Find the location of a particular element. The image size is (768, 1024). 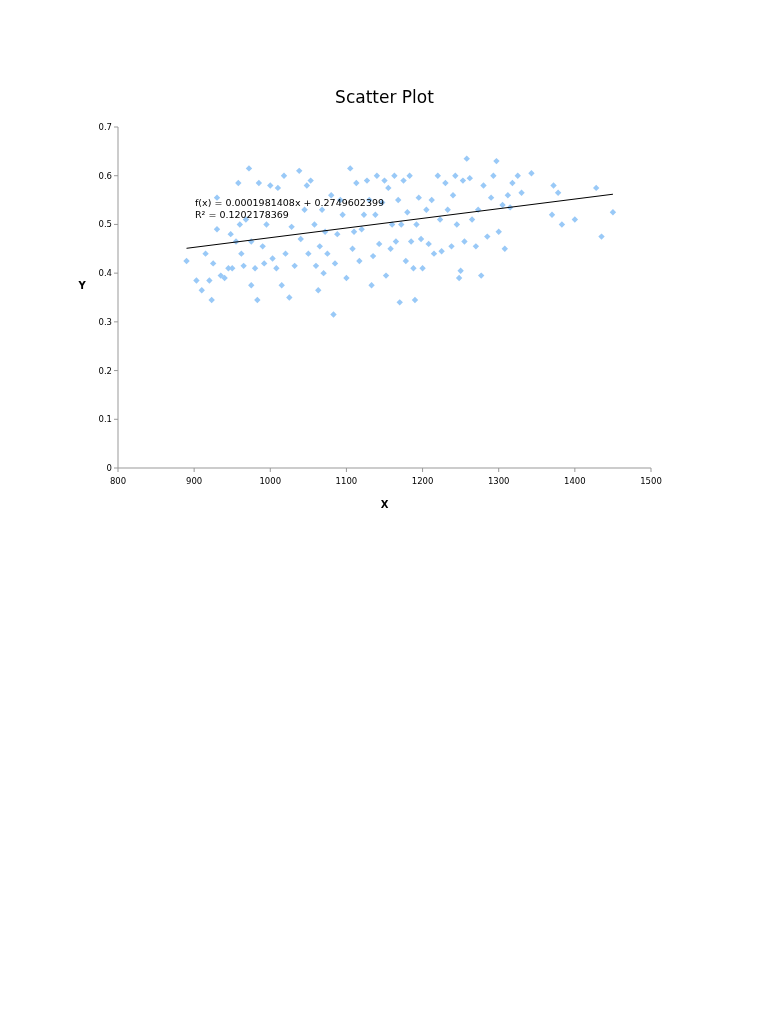

y-tick-label: 0.6 is located at coordinates (105, 175).